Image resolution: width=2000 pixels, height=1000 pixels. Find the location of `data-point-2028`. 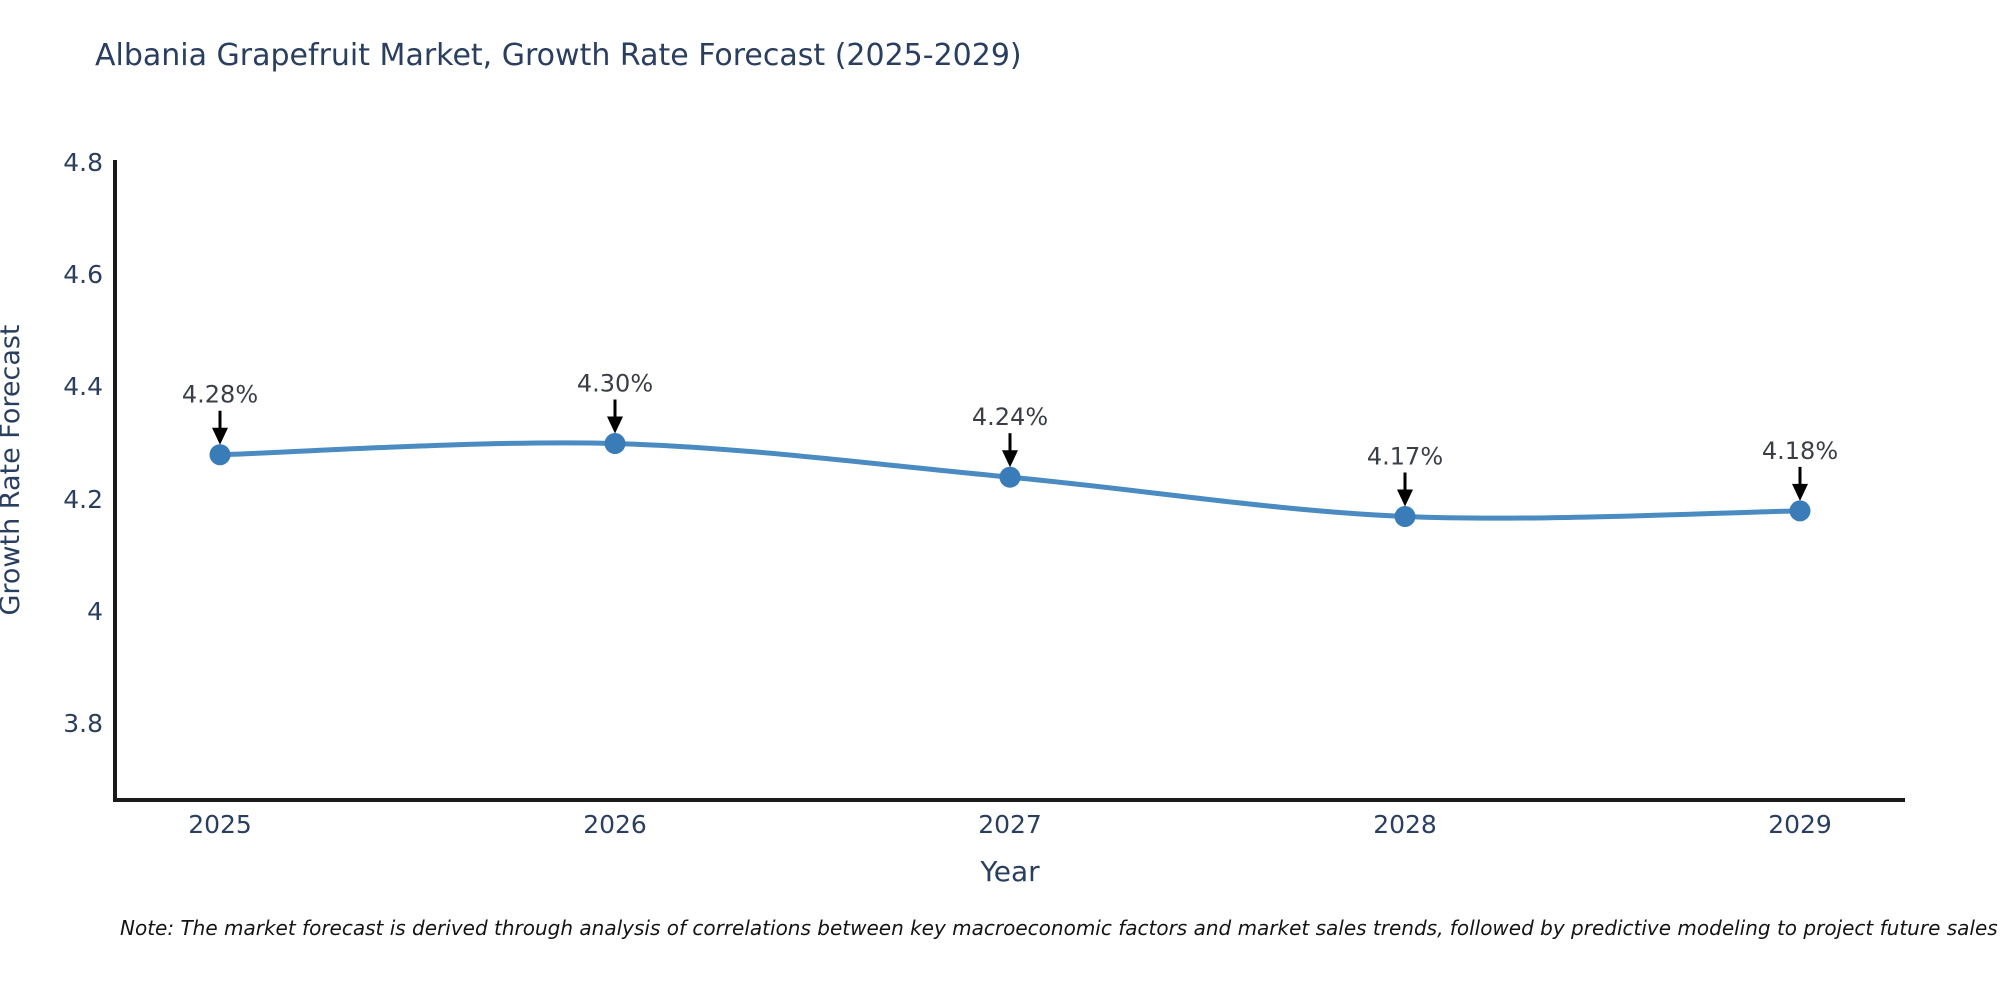

data-point-2028 is located at coordinates (1405, 516).